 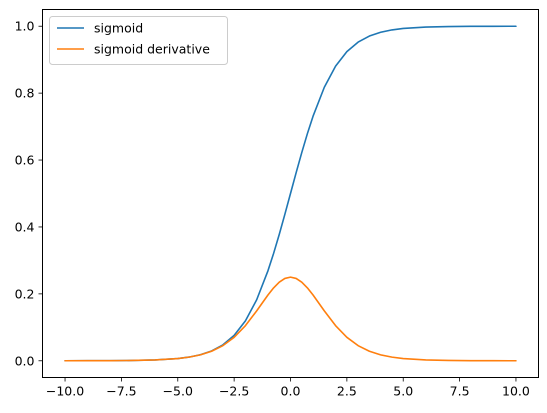 I want to click on y-axis: 0.0 0.2 0.4 0.6 0.8 1.0, so click(x=29, y=193).